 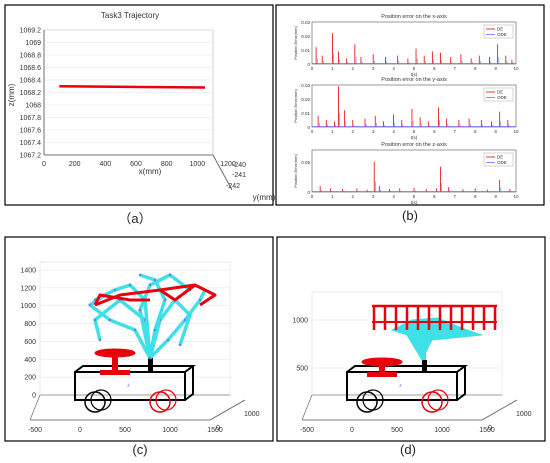 I want to click on z-tick-label: 600, so click(x=30, y=342).